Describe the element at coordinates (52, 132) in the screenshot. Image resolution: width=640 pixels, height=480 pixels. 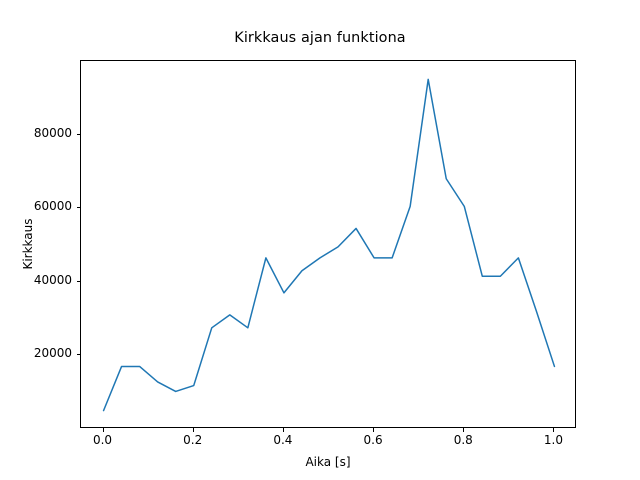
I see `y-tick-label: 80000` at that location.